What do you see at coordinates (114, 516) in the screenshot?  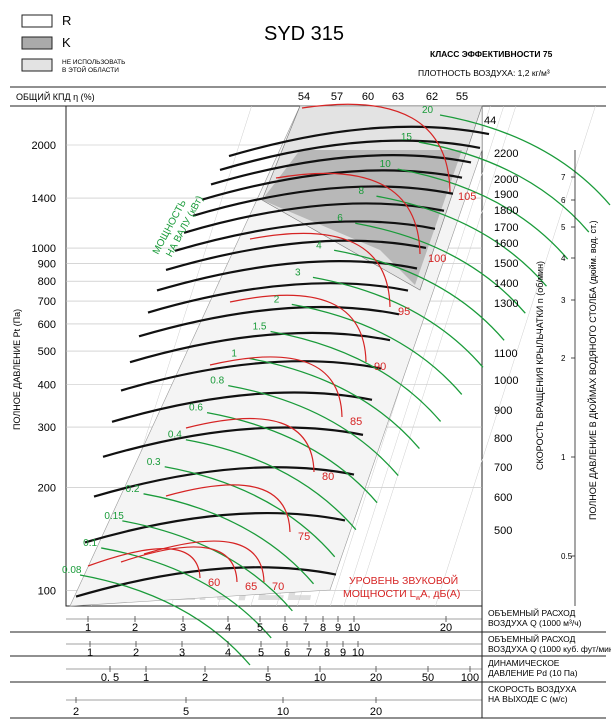 I see `power-curve-label: 0.15` at bounding box center [114, 516].